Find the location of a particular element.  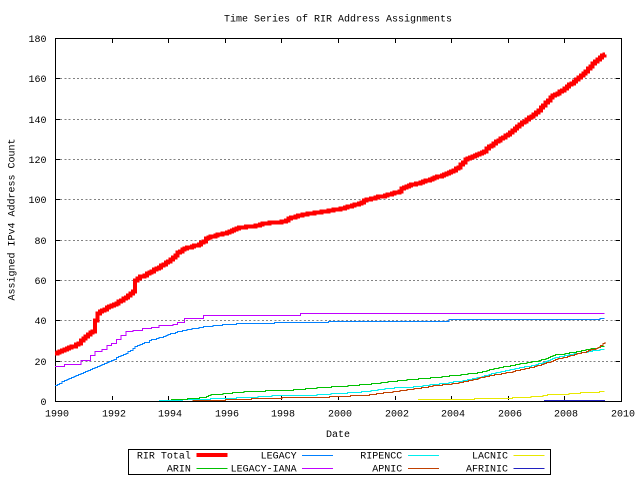

svg-text: 2010 is located at coordinates (623, 415).